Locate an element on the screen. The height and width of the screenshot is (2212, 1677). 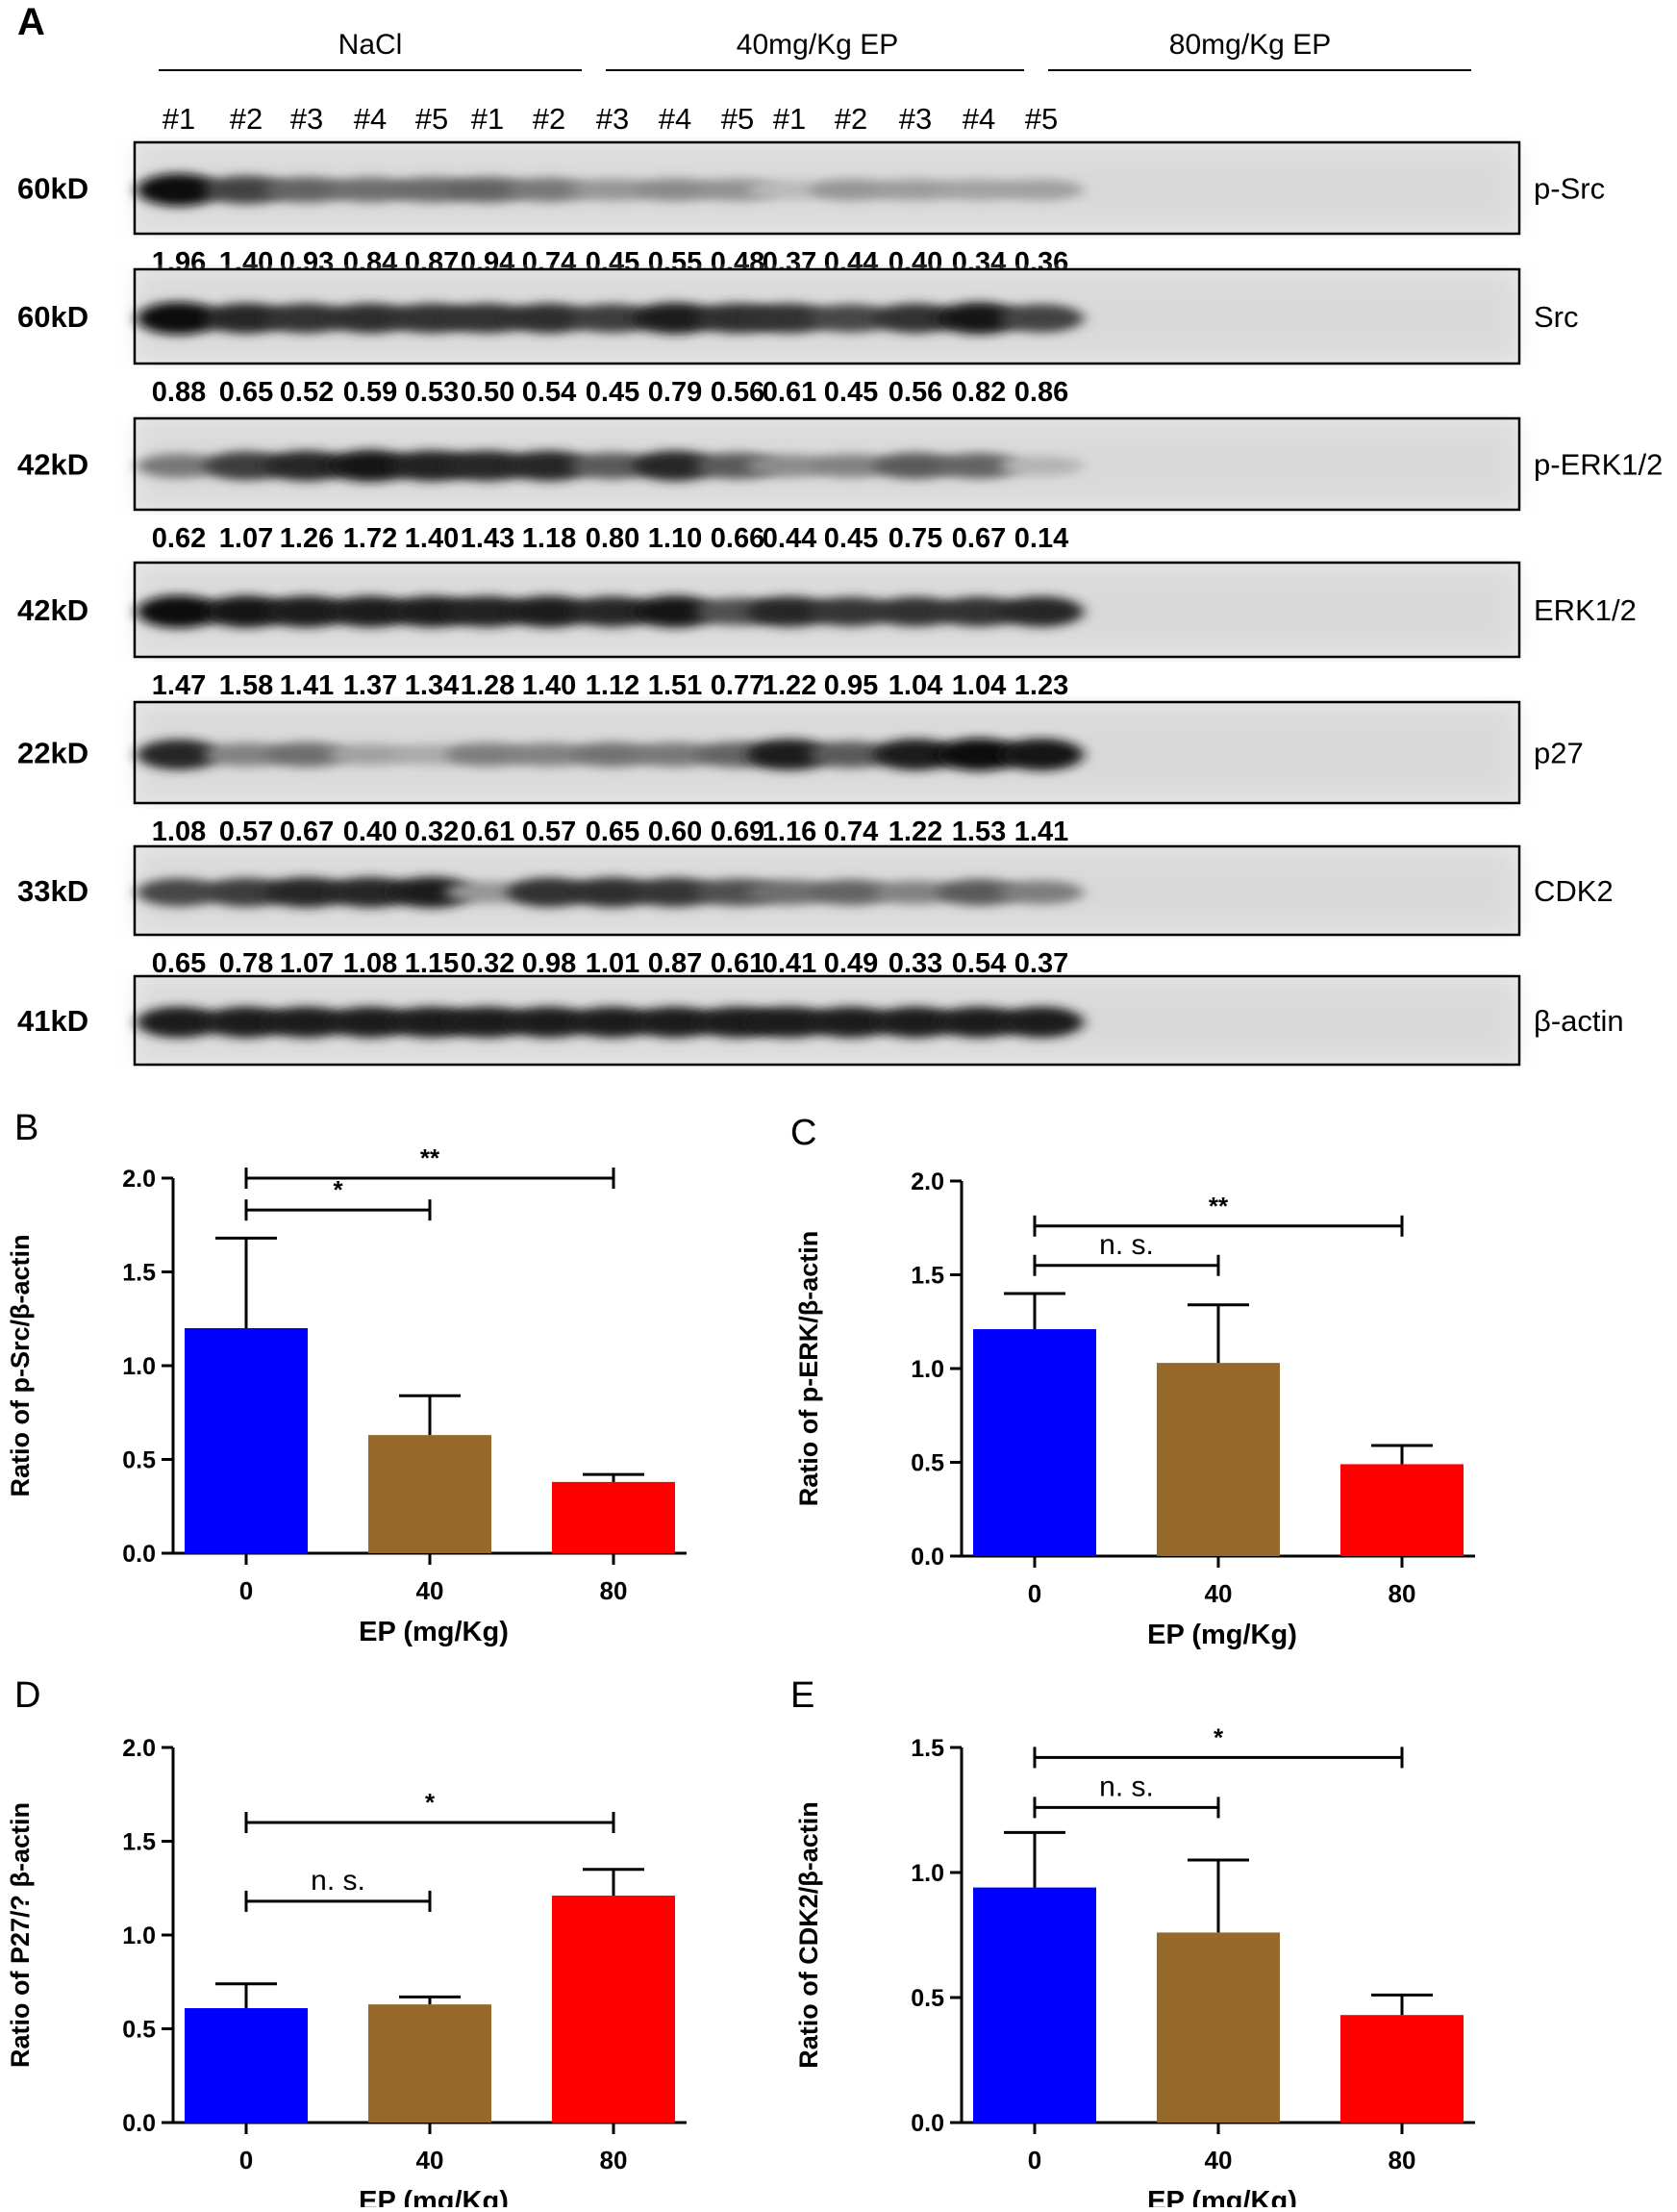
blot-quant-value: 0.41 is located at coordinates (789, 963).